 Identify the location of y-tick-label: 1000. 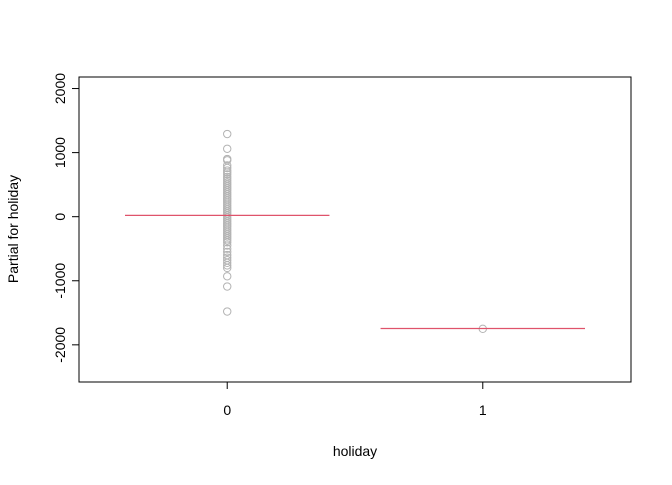
(60, 152).